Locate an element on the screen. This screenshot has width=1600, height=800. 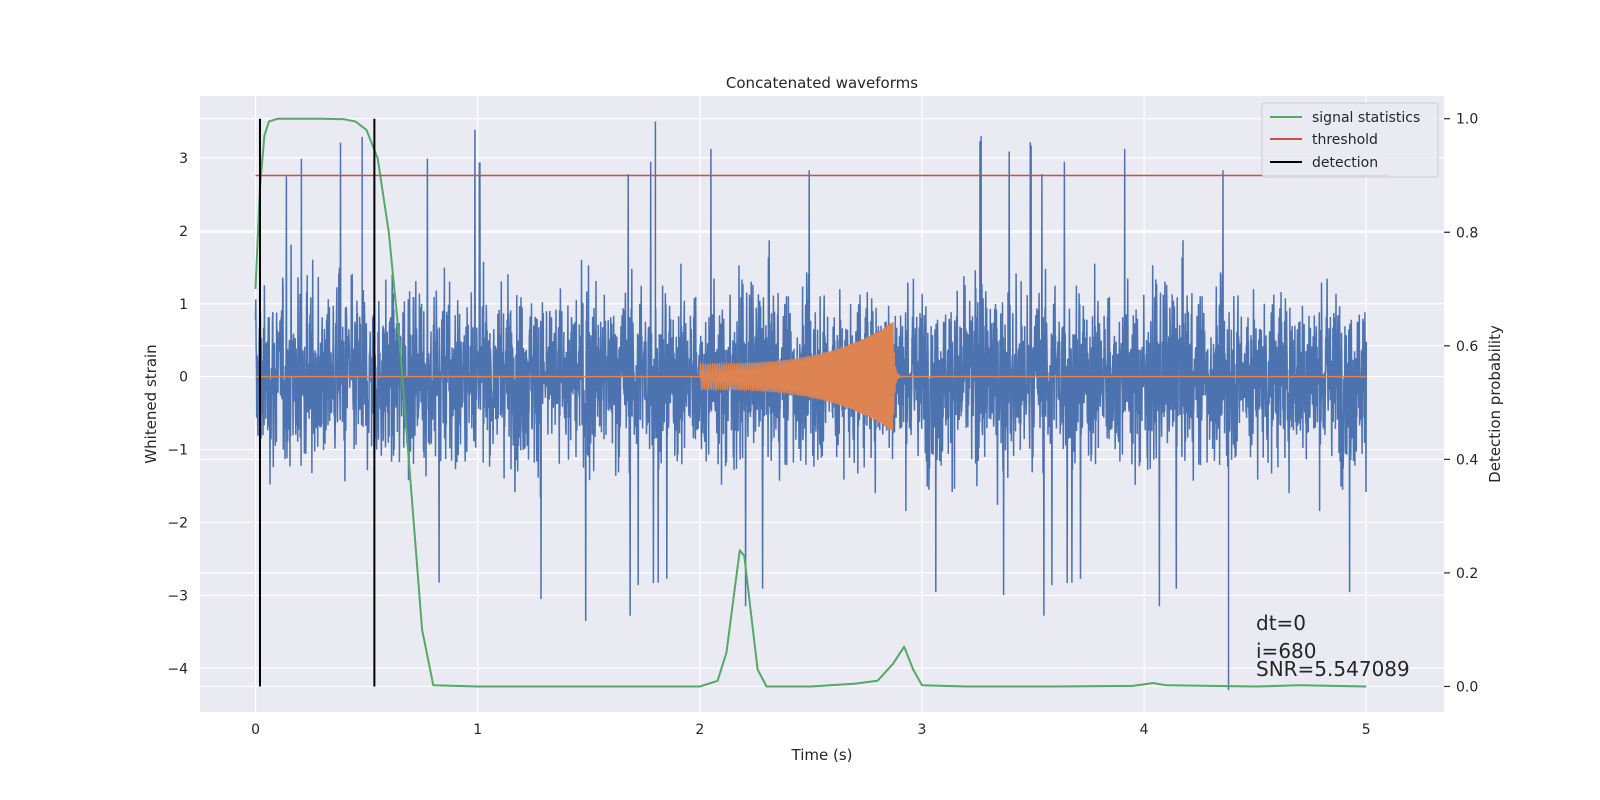
y-tick-label: −2 is located at coordinates (177, 523).